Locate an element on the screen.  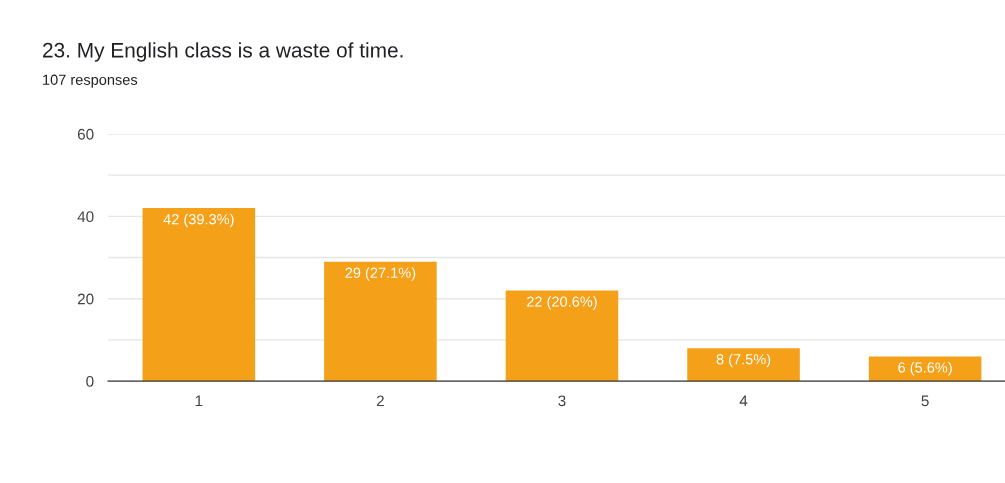
data-label: 6 (5.6%) is located at coordinates (925, 368).